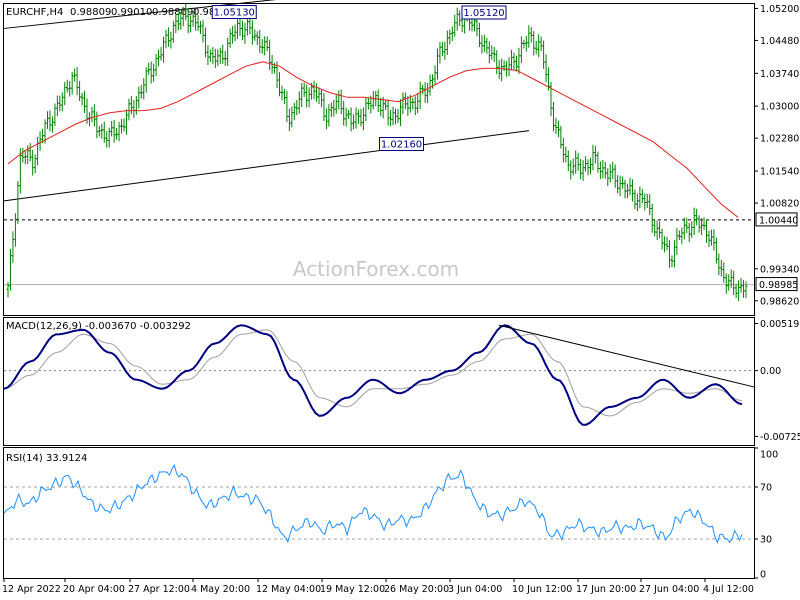 The height and width of the screenshot is (600, 800). Describe the element at coordinates (763, 575) in the screenshot. I see `rsi-tick-label: 0` at that location.